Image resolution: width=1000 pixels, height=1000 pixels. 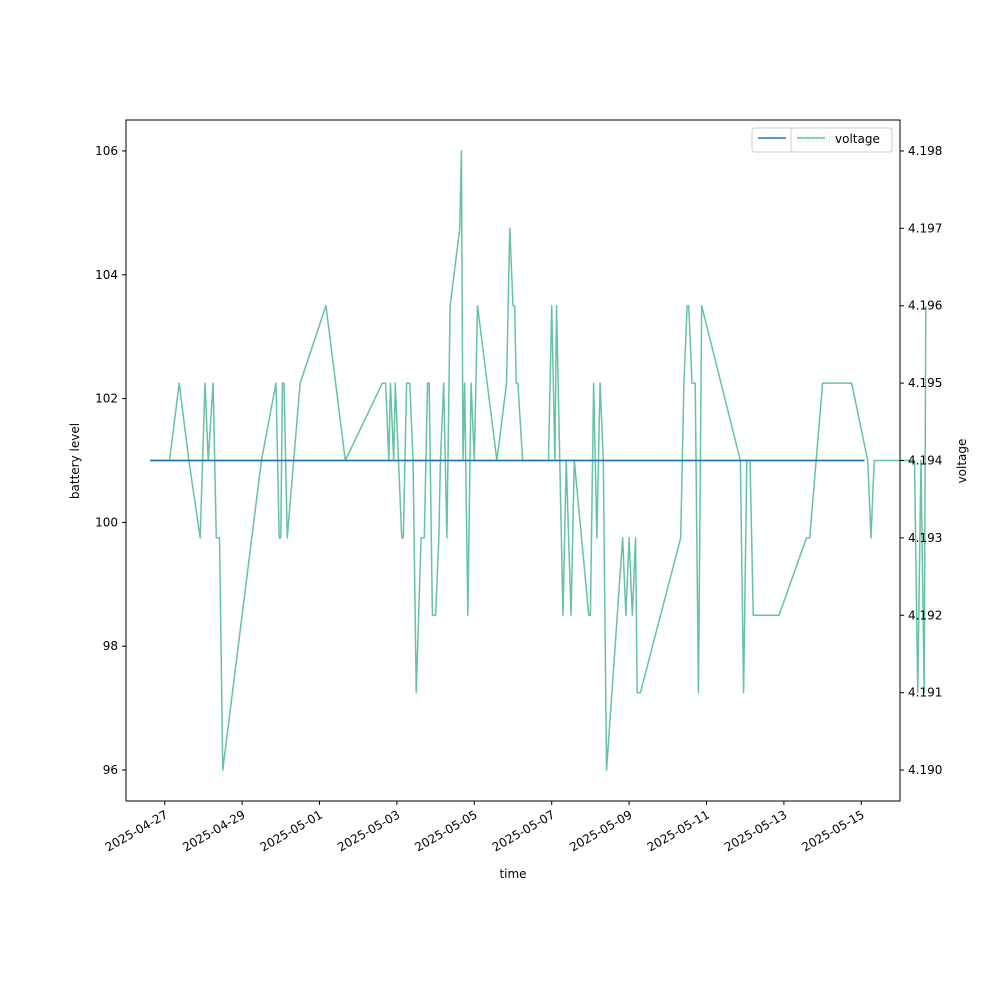 What do you see at coordinates (110, 770) in the screenshot?
I see `y-left-tick-label: 96` at bounding box center [110, 770].